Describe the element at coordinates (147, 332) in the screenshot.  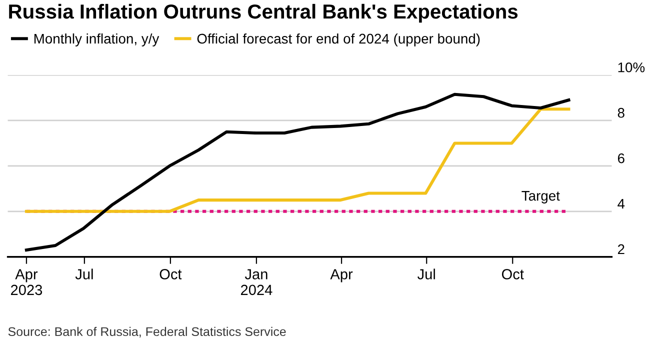
I see `source-note: Source: Bank of Russia, Federal Statistics Service` at that location.